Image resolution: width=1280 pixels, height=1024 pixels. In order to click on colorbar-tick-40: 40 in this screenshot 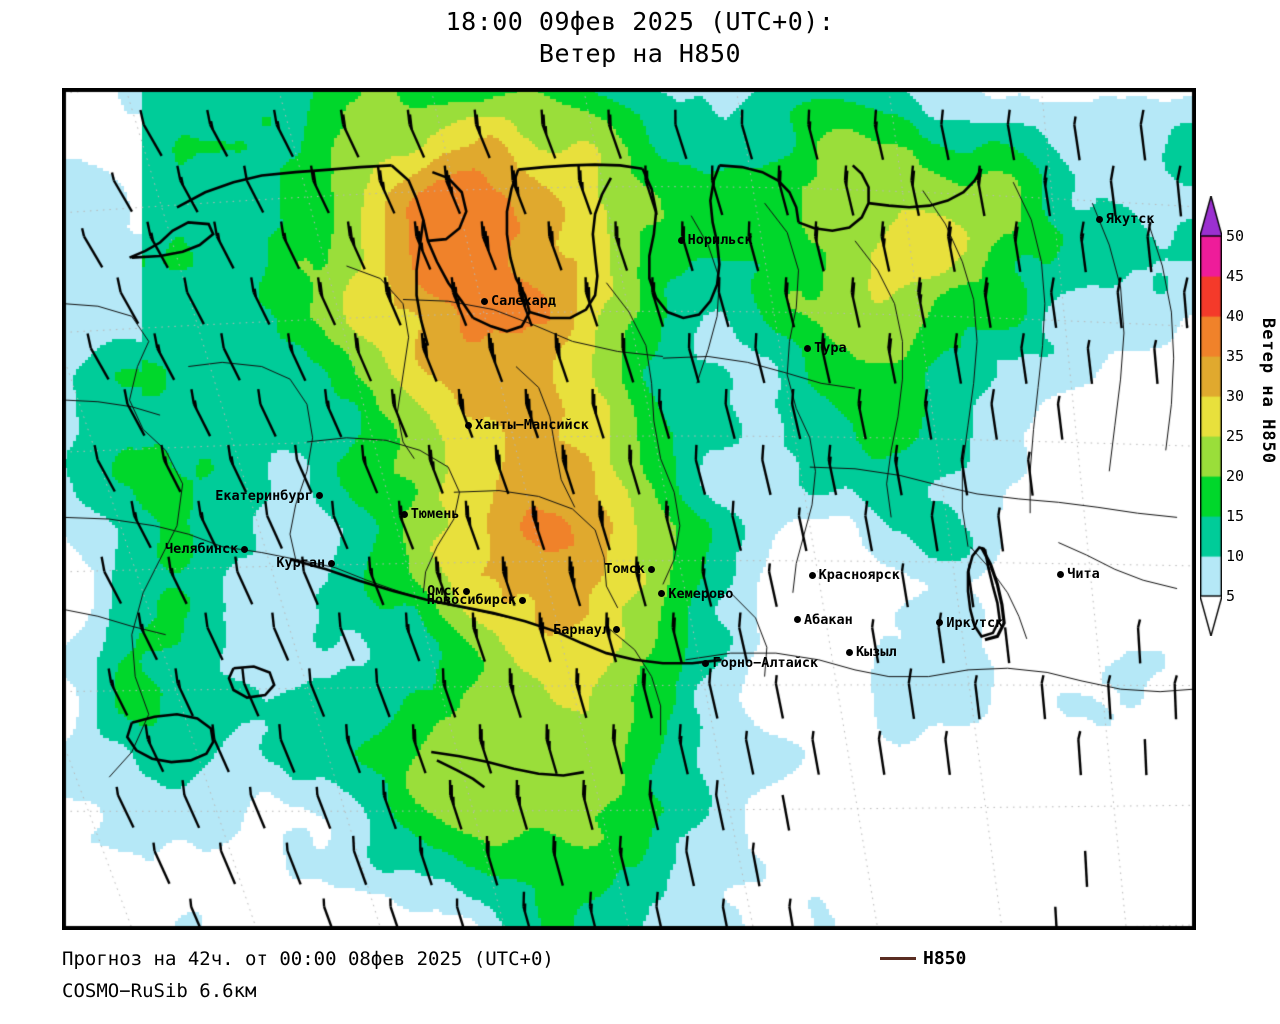, I will do `click(1235, 316)`.